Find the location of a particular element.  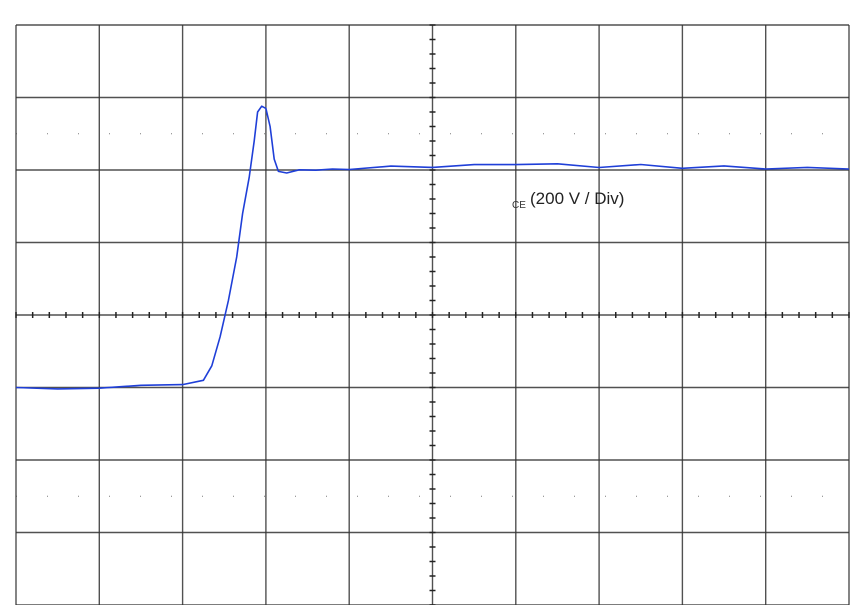

annotation-label: (200 V / Div) is located at coordinates (577, 198).